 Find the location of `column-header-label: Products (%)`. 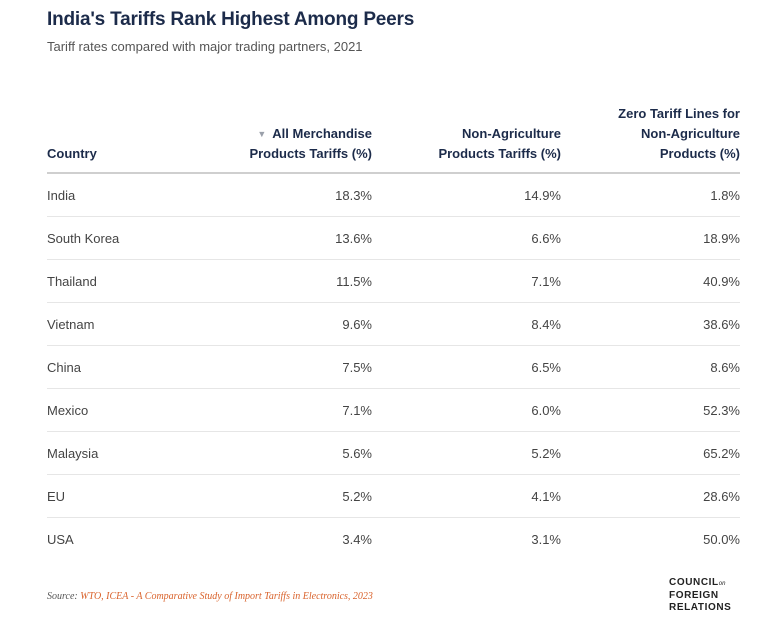

column-header-label: Products (%) is located at coordinates (699, 153).